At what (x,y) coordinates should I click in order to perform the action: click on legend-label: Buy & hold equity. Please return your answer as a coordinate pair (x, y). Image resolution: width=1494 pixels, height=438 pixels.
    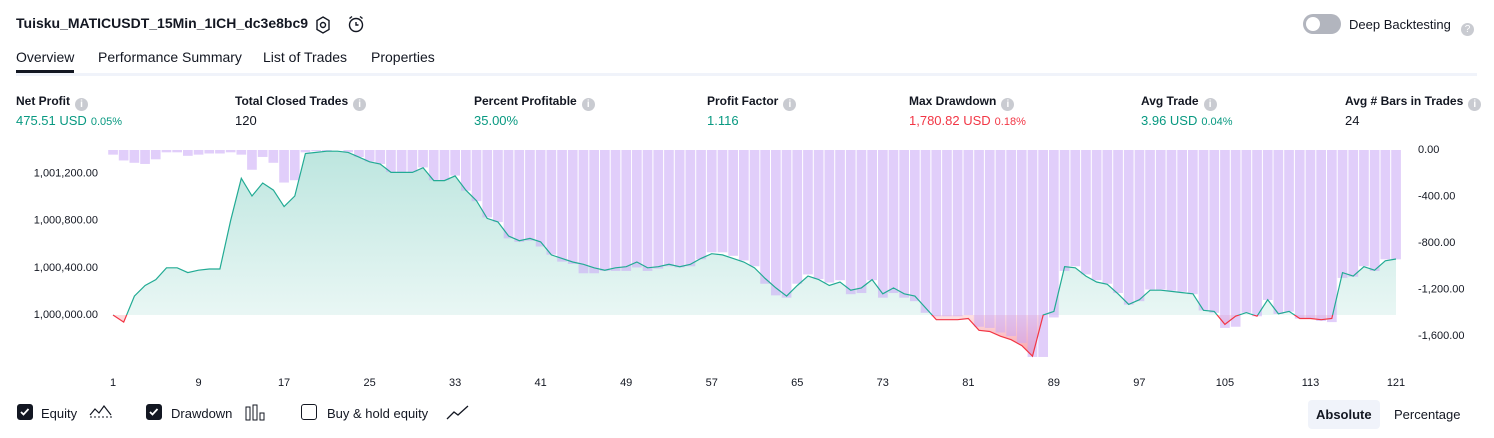
    Looking at the image, I should click on (378, 413).